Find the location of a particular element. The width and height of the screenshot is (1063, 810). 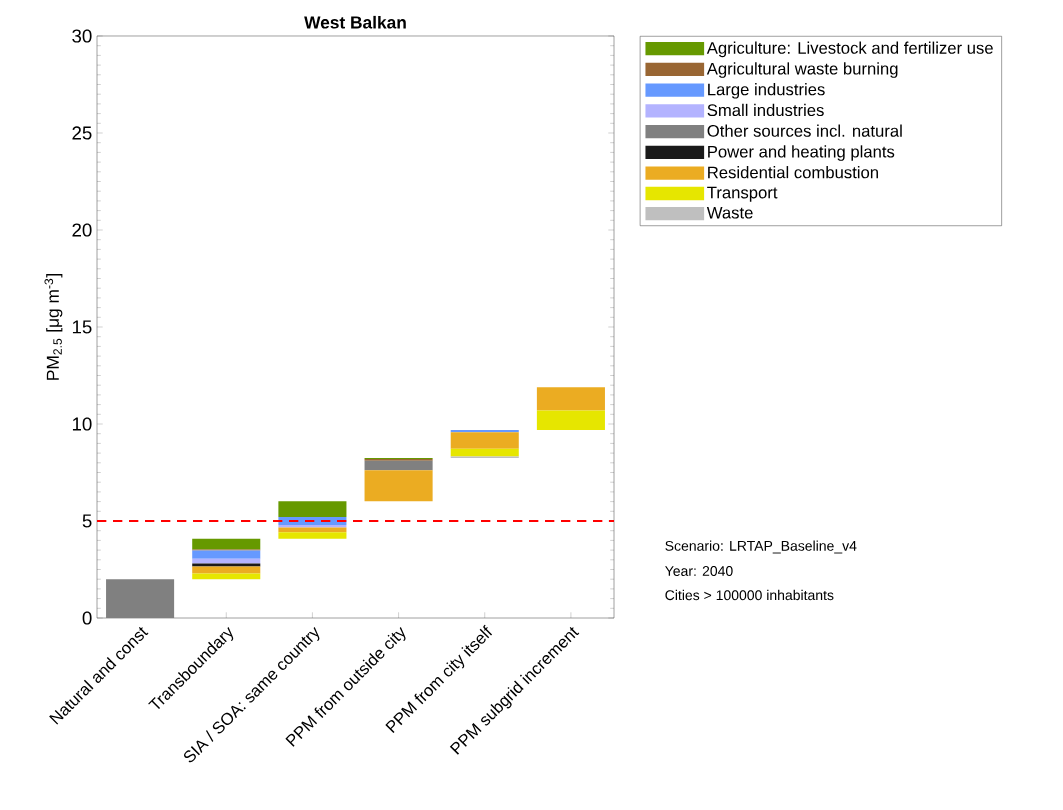

legend-label: Power and heating plants is located at coordinates (801, 153).